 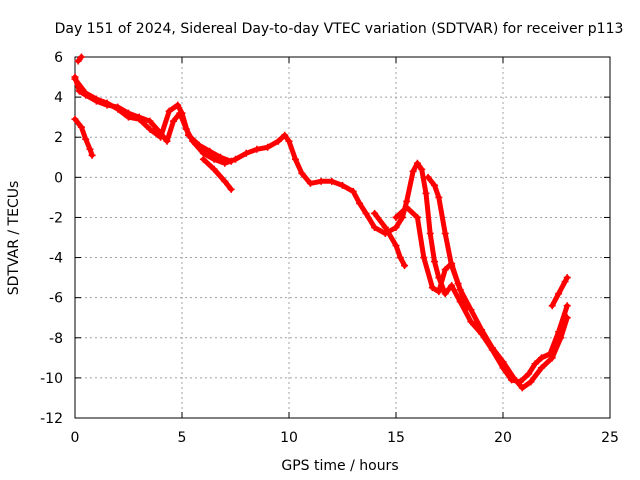 I want to click on series-dip-7h, so click(x=217, y=174).